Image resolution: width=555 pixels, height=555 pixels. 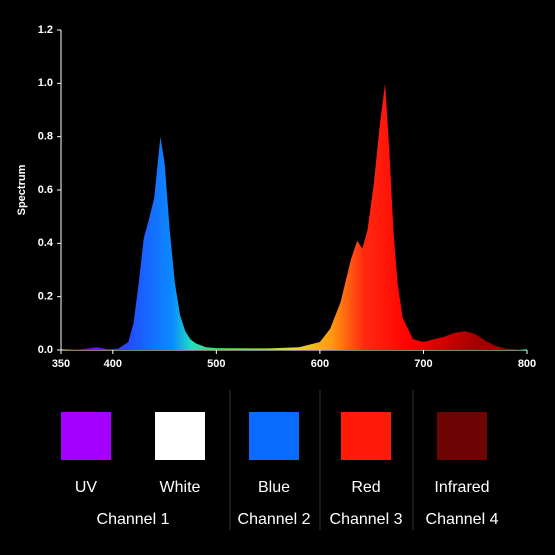 I want to click on legend-label: UV, so click(x=86, y=487).